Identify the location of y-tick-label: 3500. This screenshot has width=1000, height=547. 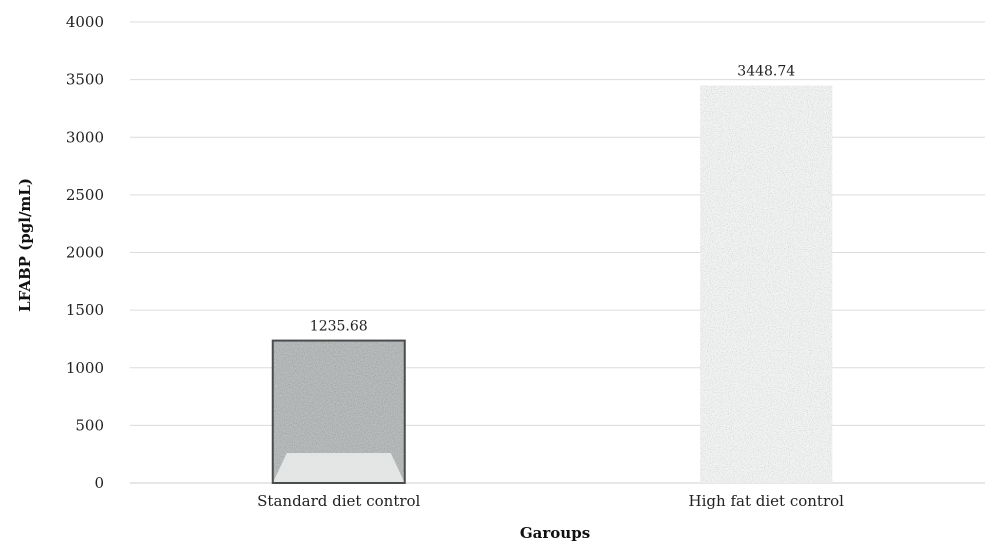
(85, 80).